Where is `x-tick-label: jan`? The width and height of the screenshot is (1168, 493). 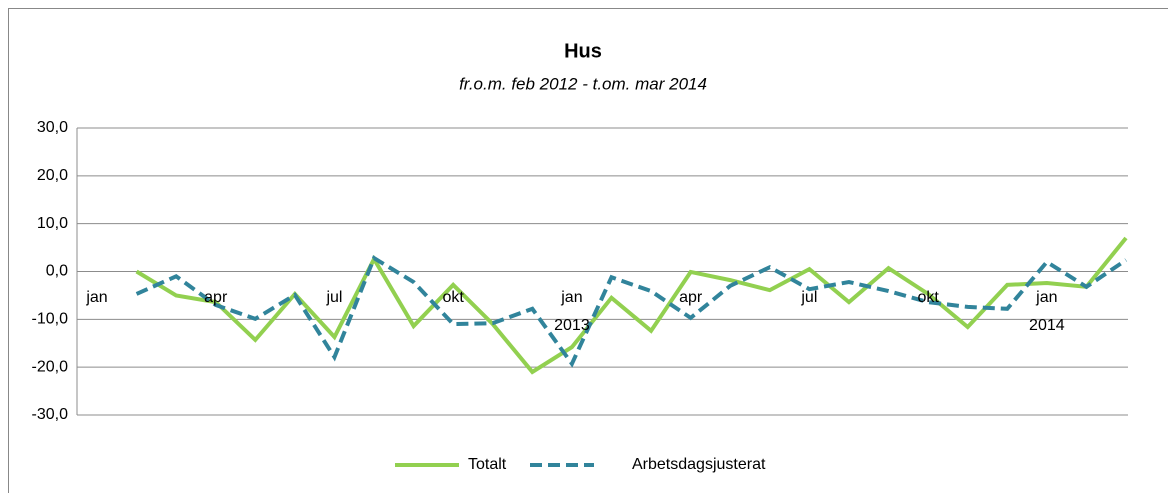 x-tick-label: jan is located at coordinates (97, 297).